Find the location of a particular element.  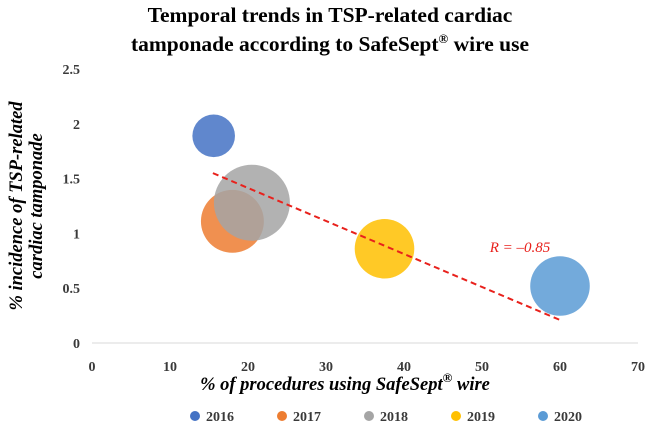

y-tick-label: 1.5 is located at coordinates (72, 180).